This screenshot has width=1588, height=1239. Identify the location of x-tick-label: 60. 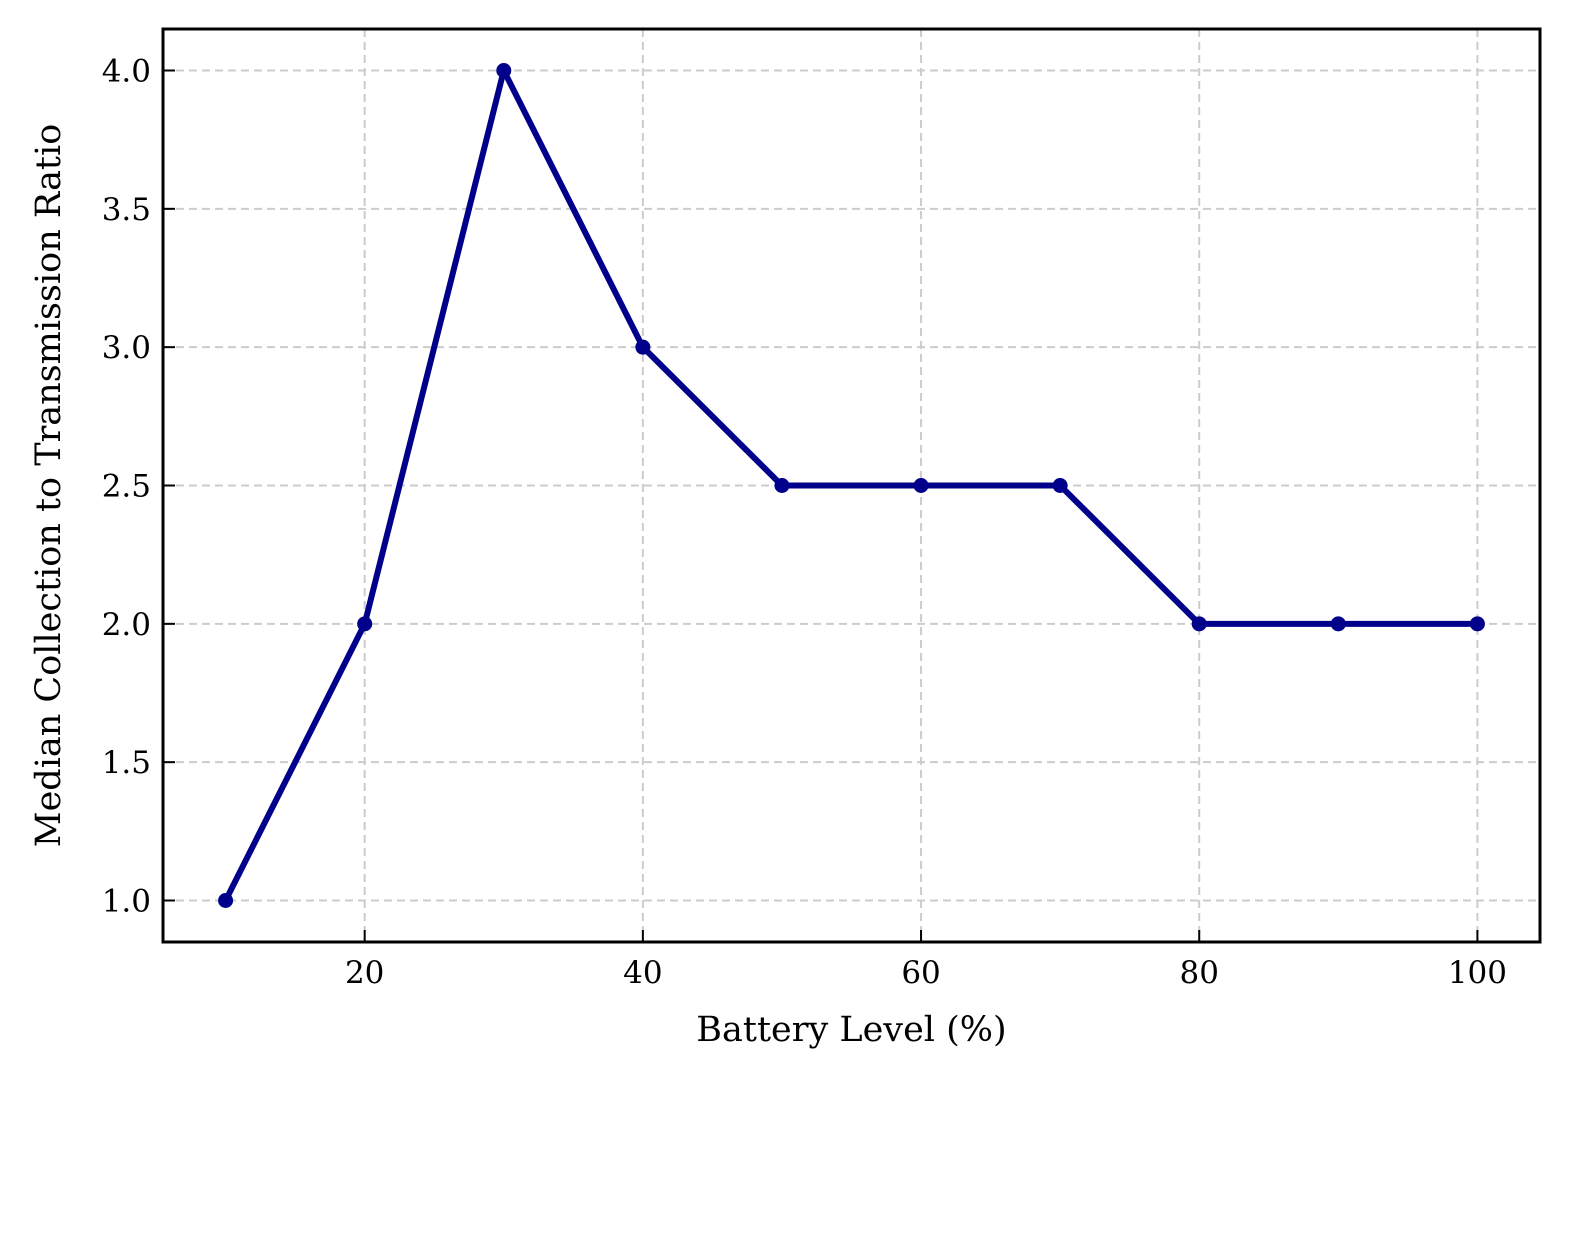
(920, 973).